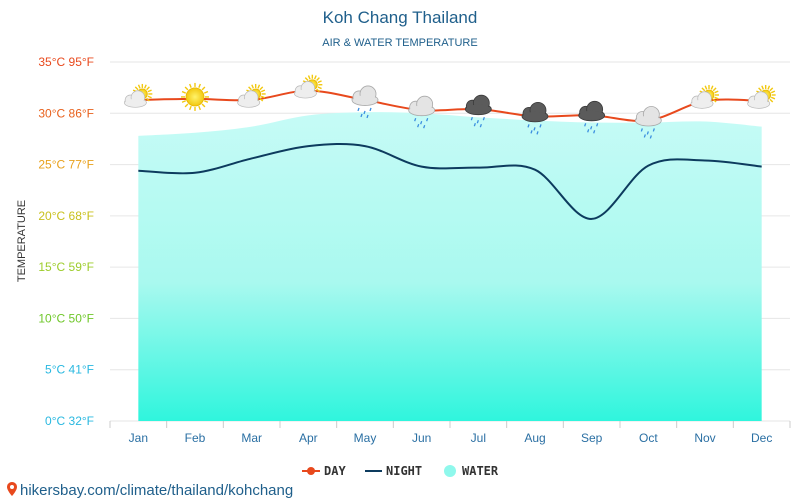 The height and width of the screenshot is (500, 800). I want to click on y-tick-label: 0°C 32°F, so click(69, 421).